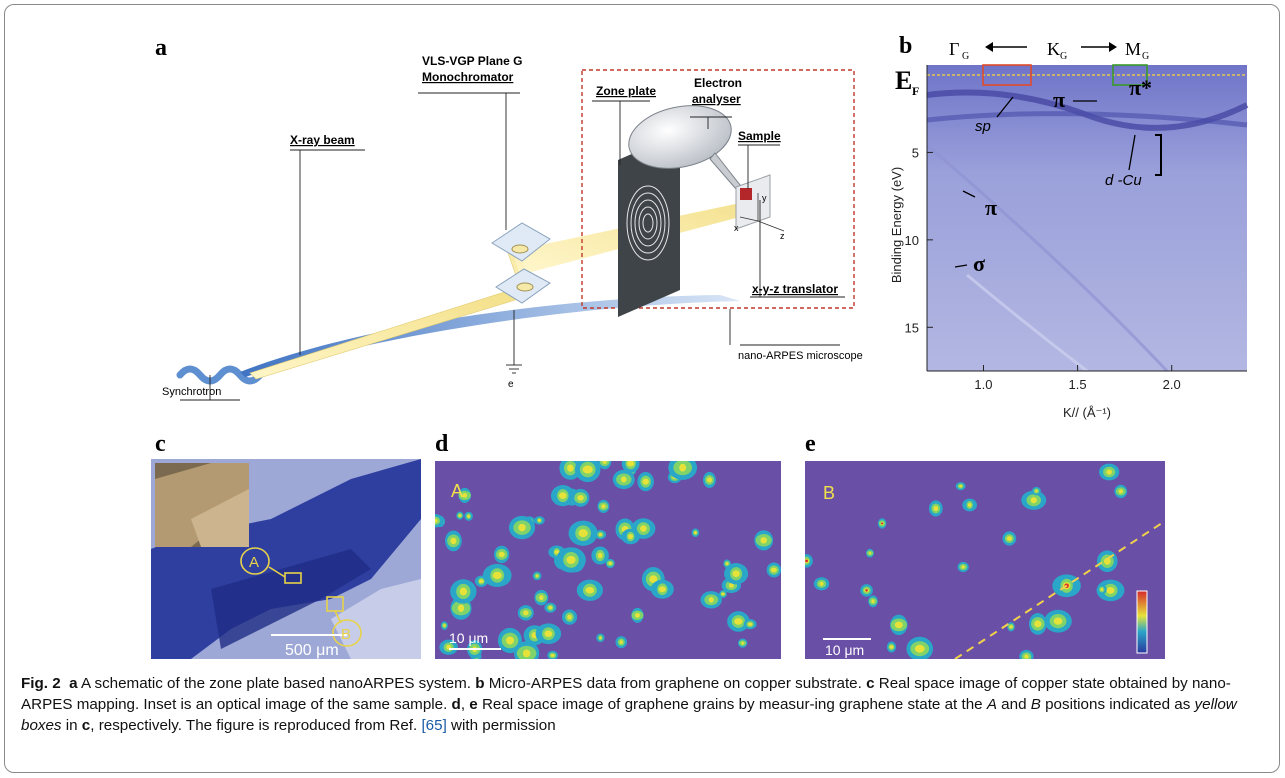  I want to click on caption-pos-b: B, so click(1035, 704).